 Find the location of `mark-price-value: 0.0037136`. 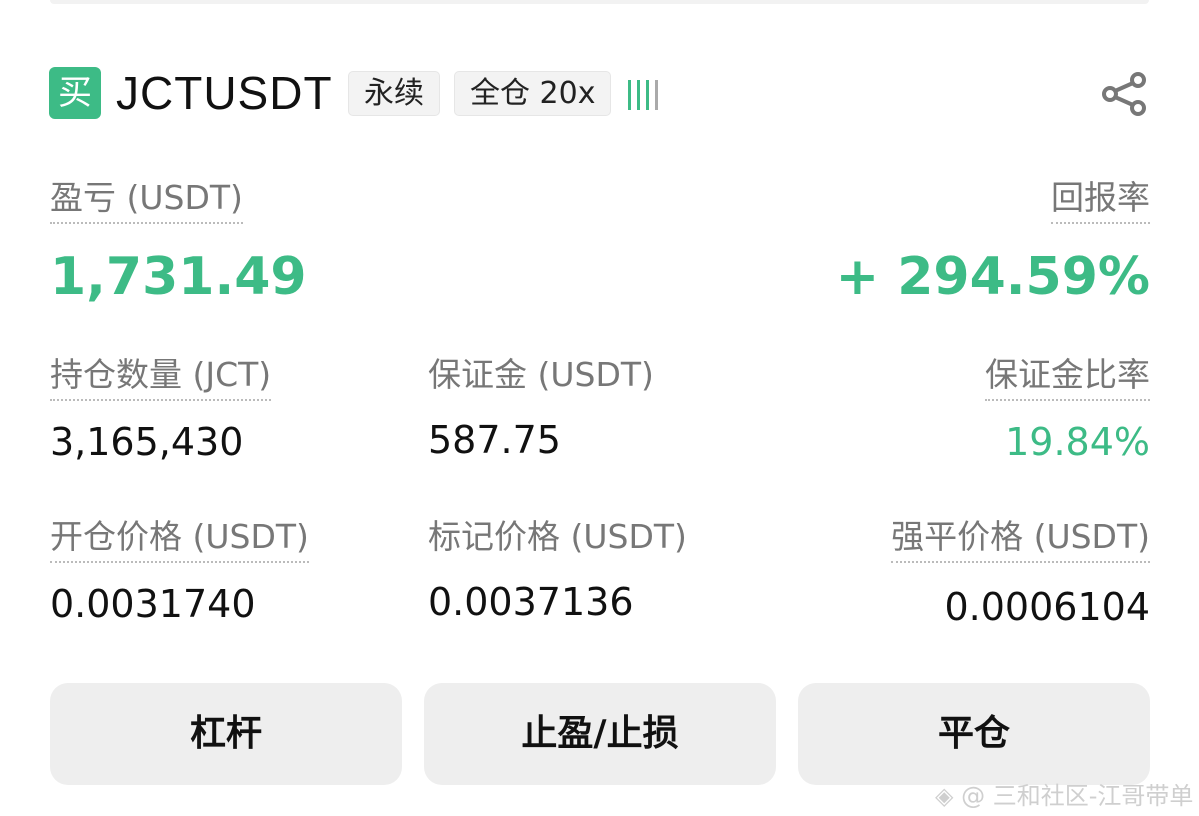

mark-price-value: 0.0037136 is located at coordinates (531, 602).